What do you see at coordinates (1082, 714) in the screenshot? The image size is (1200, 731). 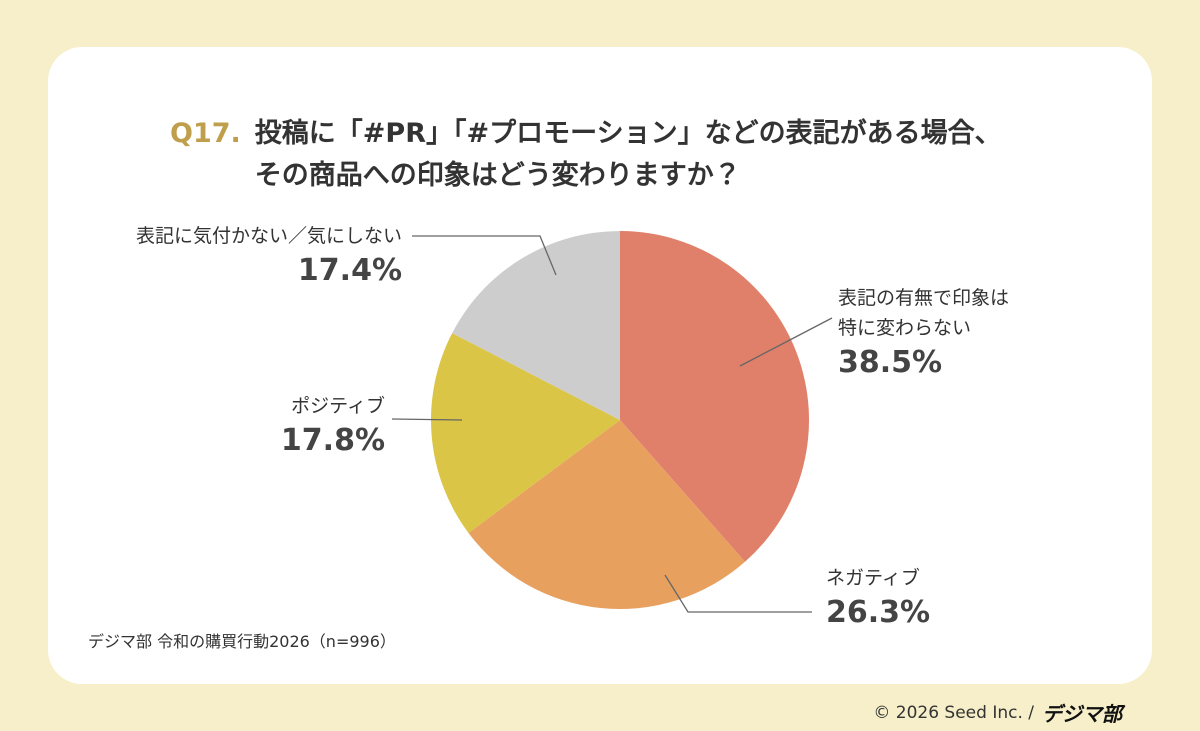 I see `logo: デジマ部` at bounding box center [1082, 714].